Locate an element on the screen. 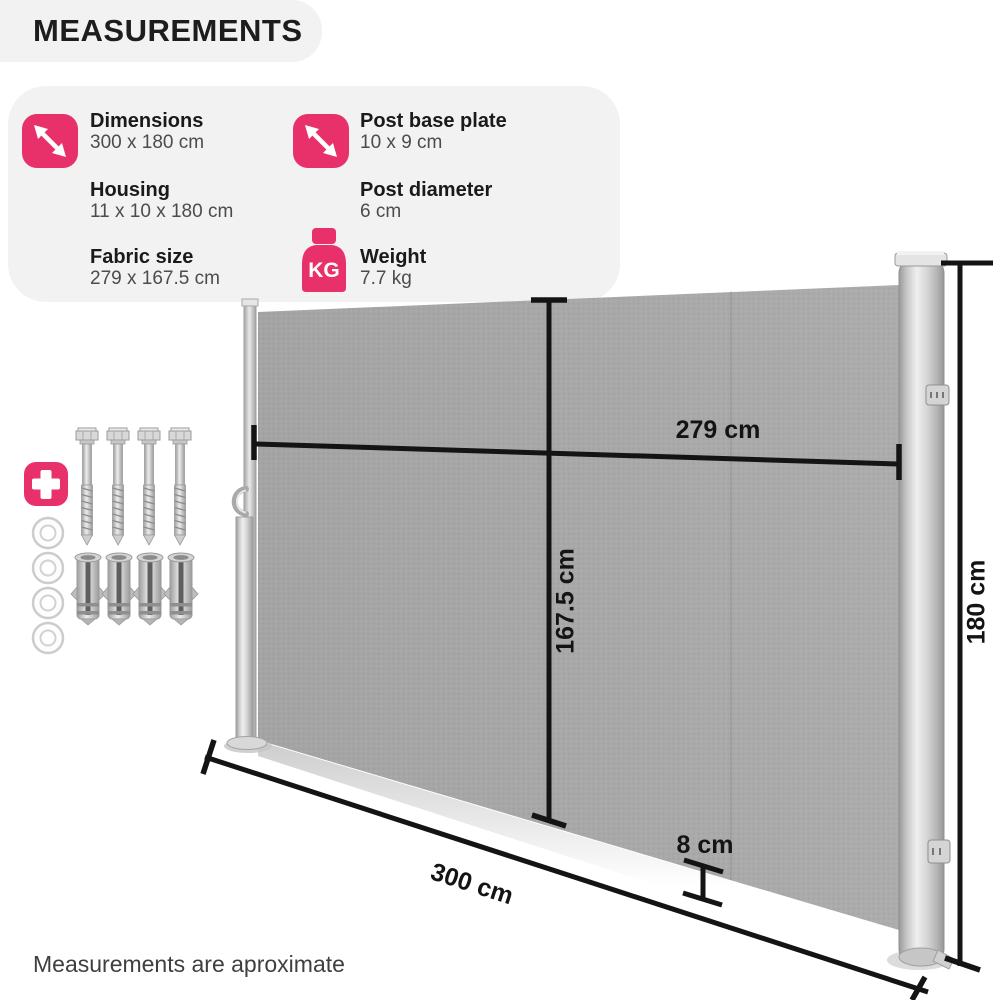 The image size is (1000, 1000). spec-value: 6 cm is located at coordinates (381, 211).